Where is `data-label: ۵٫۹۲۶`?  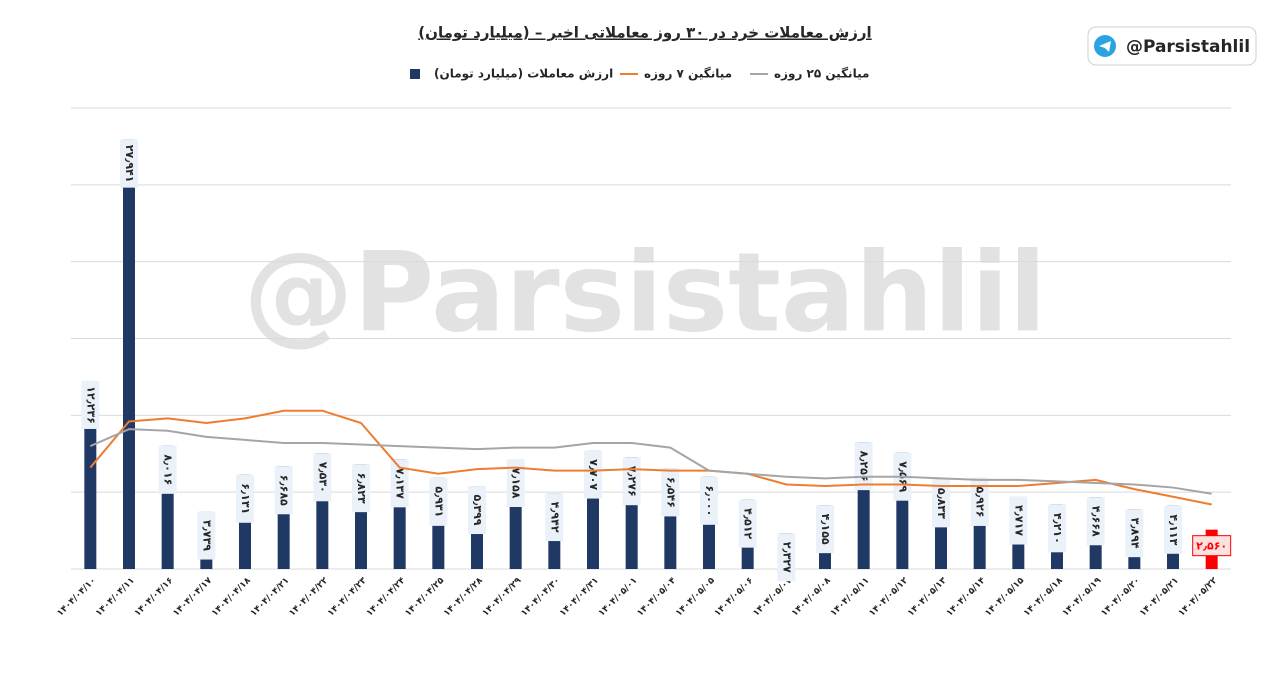
data-label: ۵٫۹۲۶ is located at coordinates (980, 501).